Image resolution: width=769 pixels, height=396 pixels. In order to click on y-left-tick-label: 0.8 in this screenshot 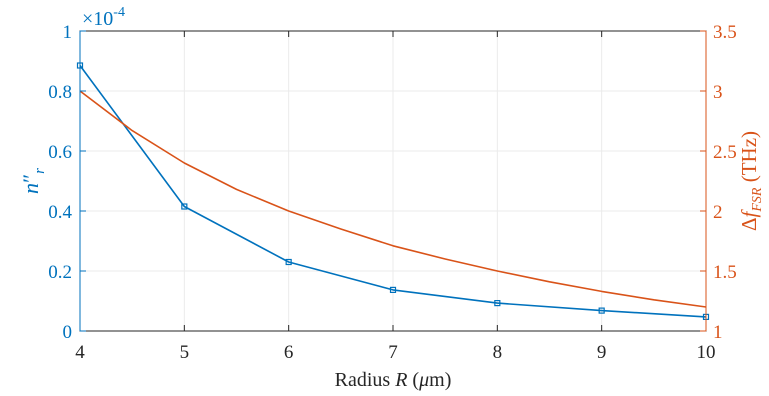, I will do `click(60, 92)`.